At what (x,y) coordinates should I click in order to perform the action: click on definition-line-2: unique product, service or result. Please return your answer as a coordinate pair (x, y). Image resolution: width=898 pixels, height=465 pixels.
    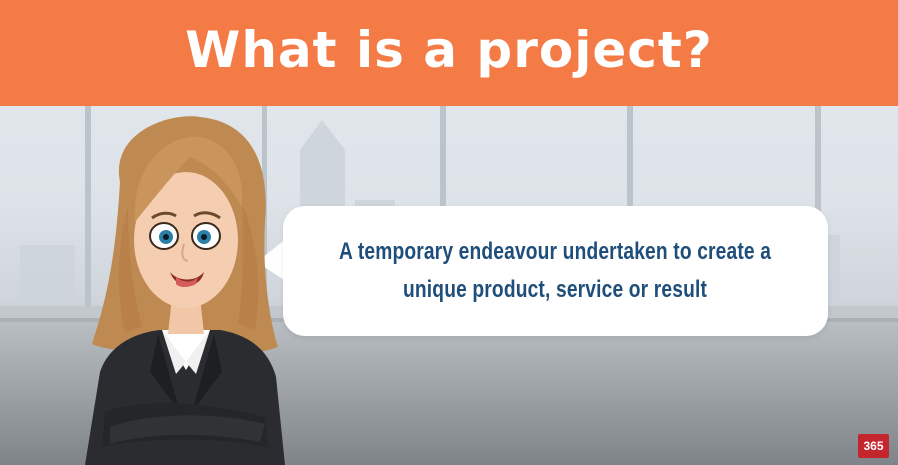
    Looking at the image, I should click on (555, 289).